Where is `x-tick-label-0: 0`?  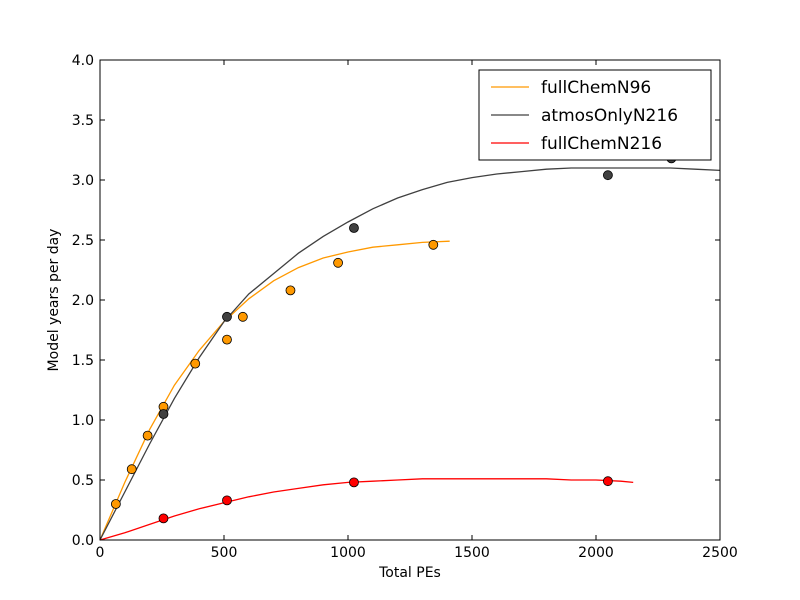 x-tick-label-0: 0 is located at coordinates (100, 553).